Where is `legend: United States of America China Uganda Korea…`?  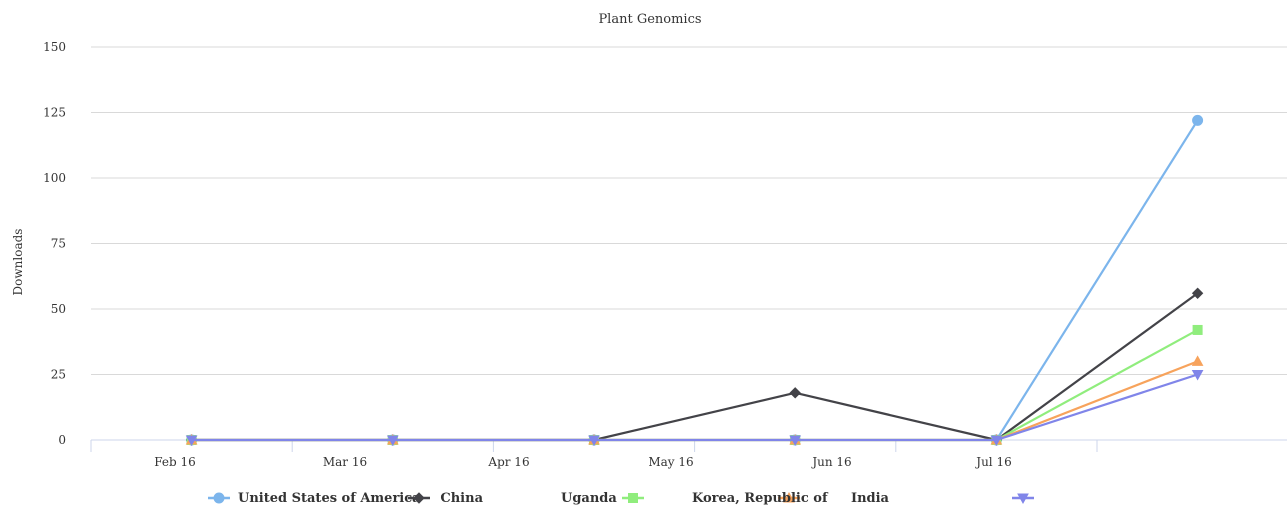 legend: United States of America China Uganda Korea… is located at coordinates (621, 498).